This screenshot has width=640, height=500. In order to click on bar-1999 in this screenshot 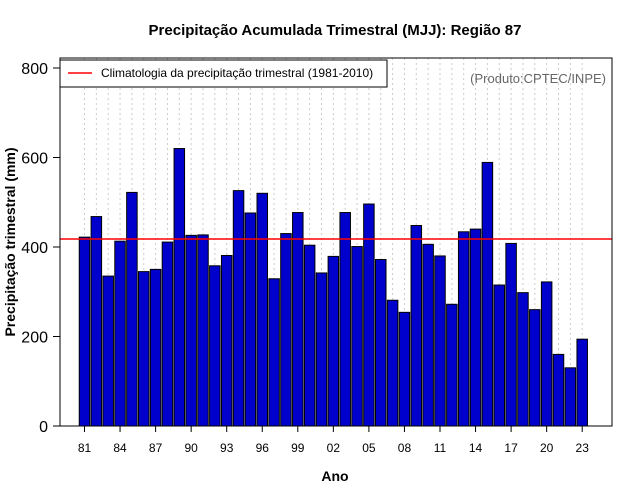, I will do `click(298, 319)`.